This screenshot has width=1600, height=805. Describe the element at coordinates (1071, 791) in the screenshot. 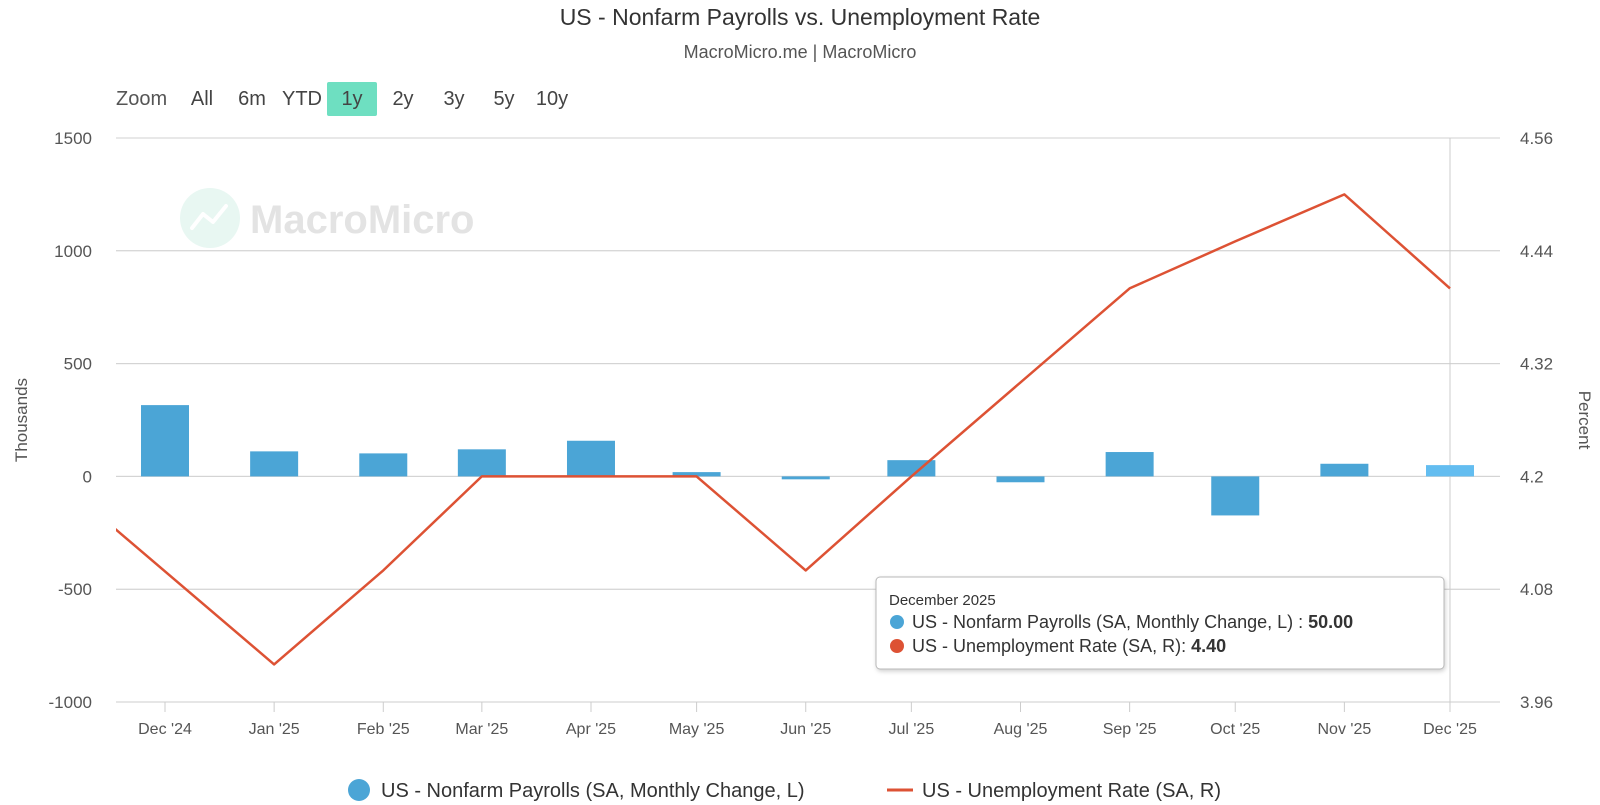

I see `legend-unemployment-label: US - Unemployment Rate (SA, R)` at that location.